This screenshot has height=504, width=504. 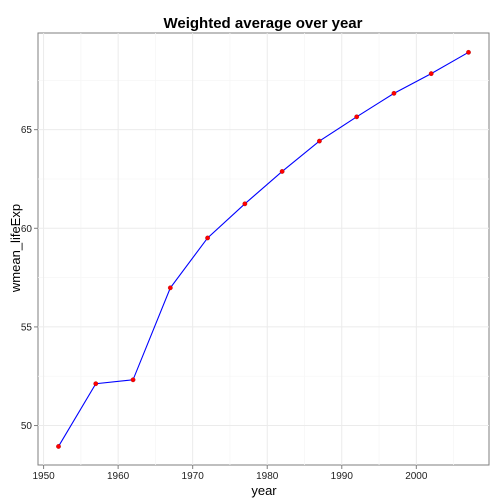 What do you see at coordinates (27, 229) in the screenshot?
I see `y-tick-label: 60` at bounding box center [27, 229].